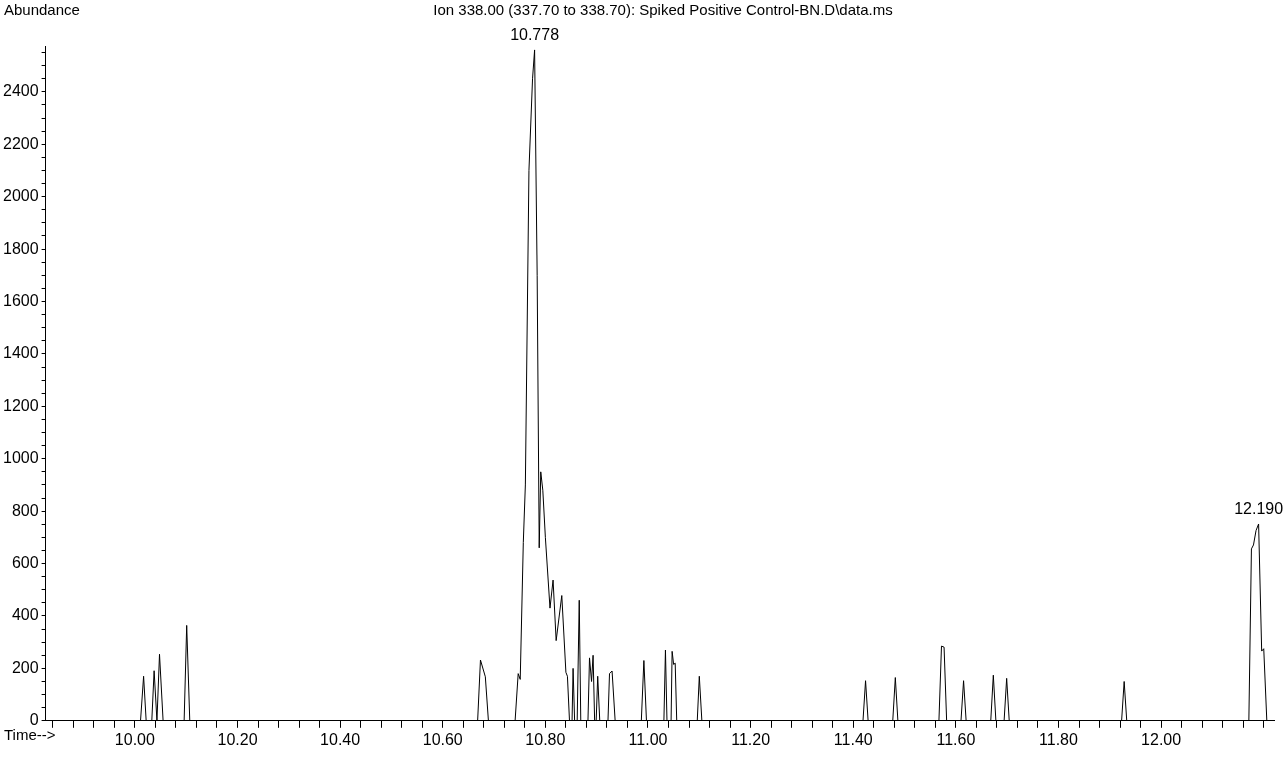 This screenshot has height=761, width=1286. I want to click on y-tick-label: 1200, so click(21, 405).